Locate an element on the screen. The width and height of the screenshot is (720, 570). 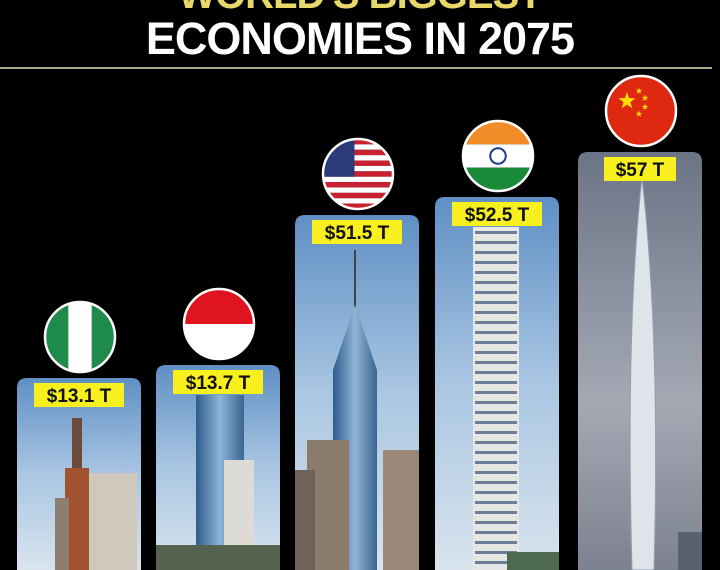
value-label: $13.1 T is located at coordinates (79, 396).